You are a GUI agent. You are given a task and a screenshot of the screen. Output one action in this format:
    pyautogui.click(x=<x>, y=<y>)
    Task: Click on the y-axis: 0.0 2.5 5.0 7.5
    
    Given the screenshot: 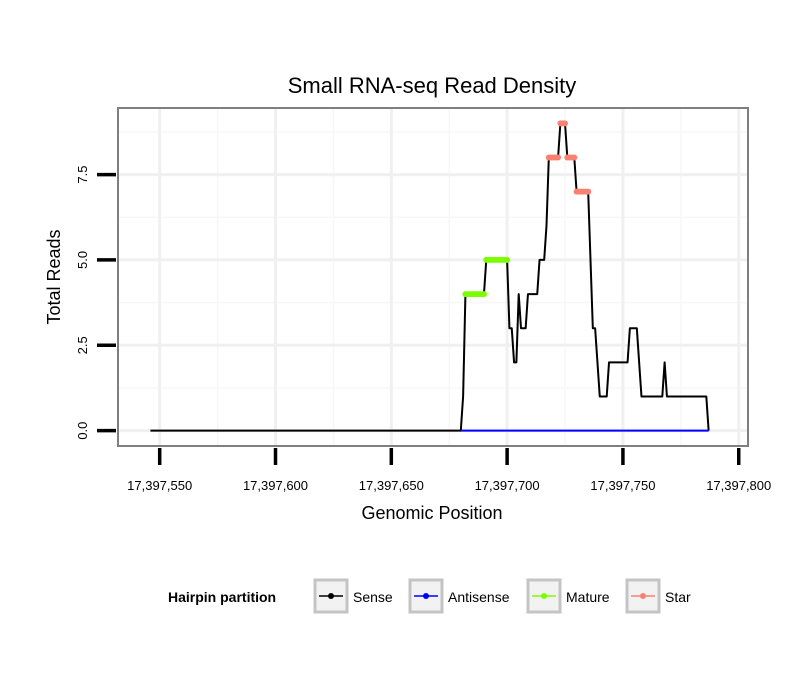 What is the action you would take?
    pyautogui.click(x=95, y=303)
    